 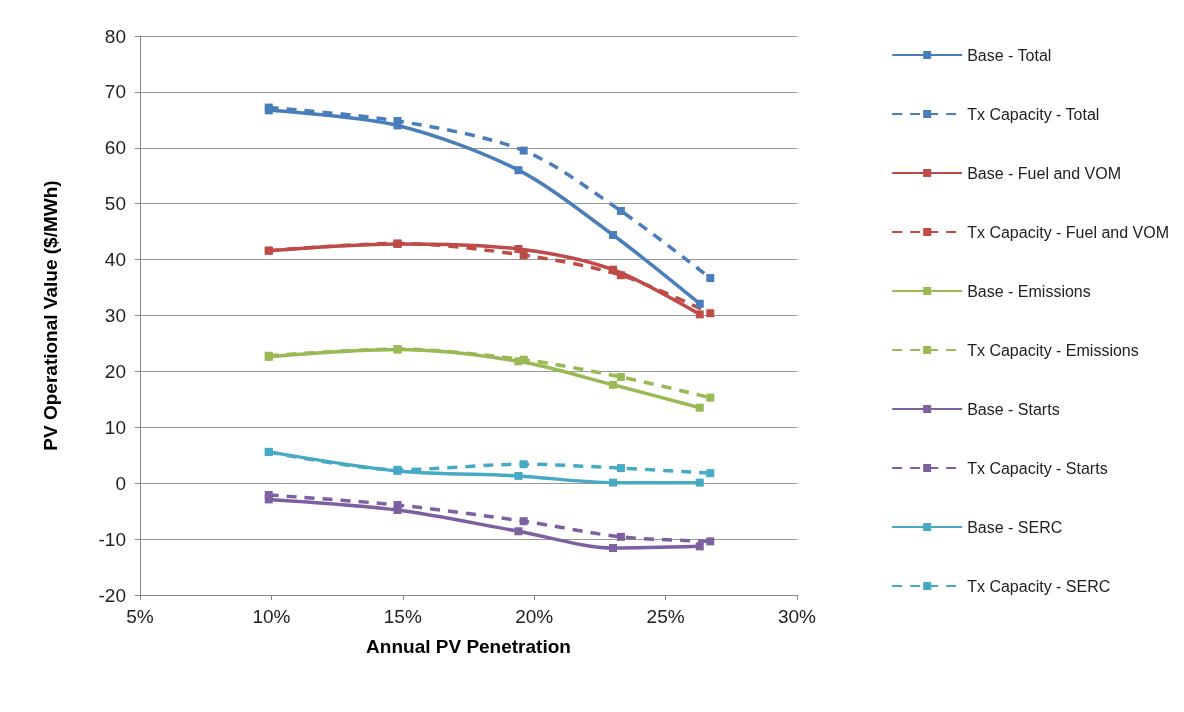 I want to click on y-tick-label: 50, so click(x=115, y=204).